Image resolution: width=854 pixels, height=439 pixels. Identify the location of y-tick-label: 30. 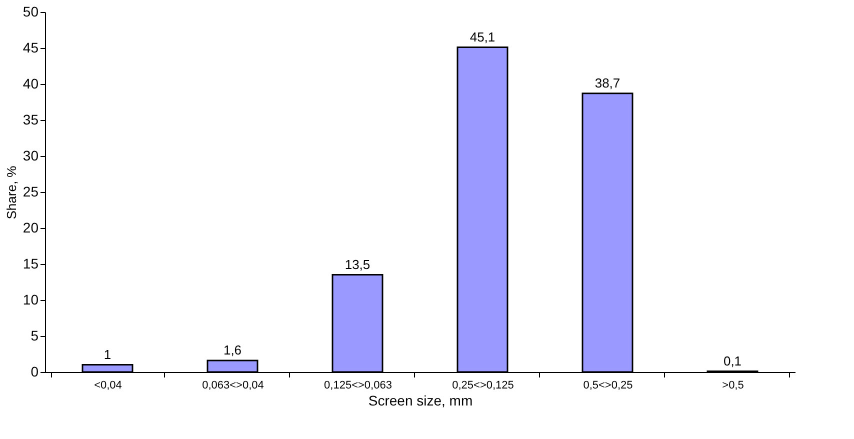
(30, 156).